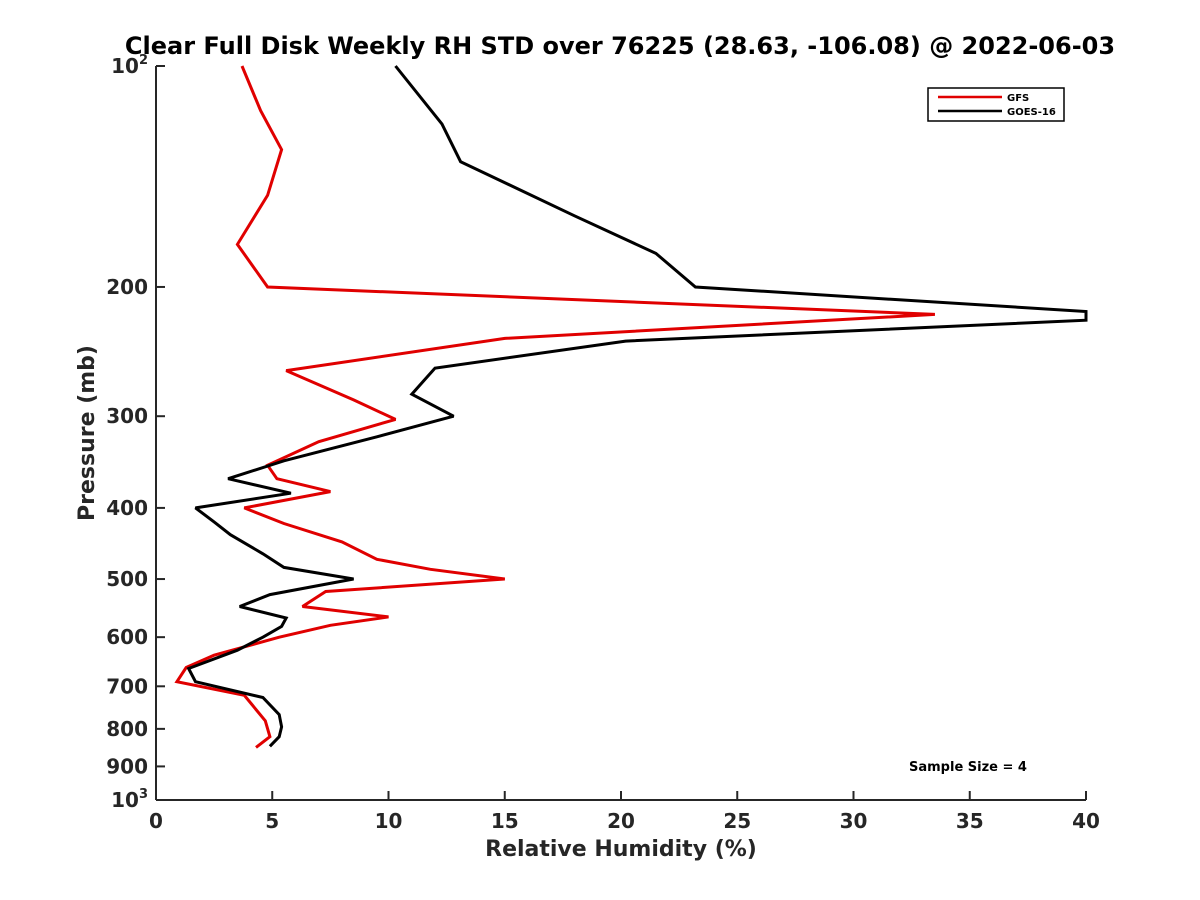 The height and width of the screenshot is (900, 1200). Describe the element at coordinates (968, 767) in the screenshot. I see `sample-size-annotation: Sample Size = 4` at that location.